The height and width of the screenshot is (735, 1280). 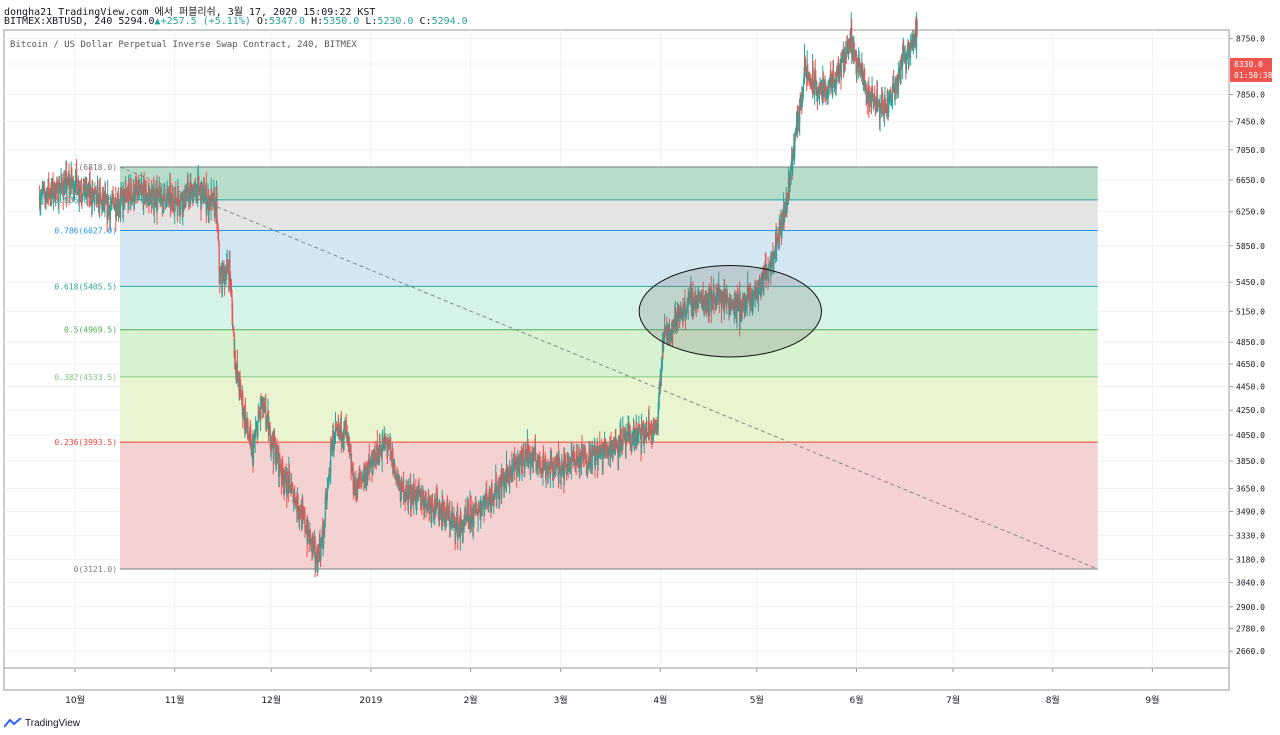 What do you see at coordinates (609, 409) in the screenshot?
I see `fib-zone` at bounding box center [609, 409].